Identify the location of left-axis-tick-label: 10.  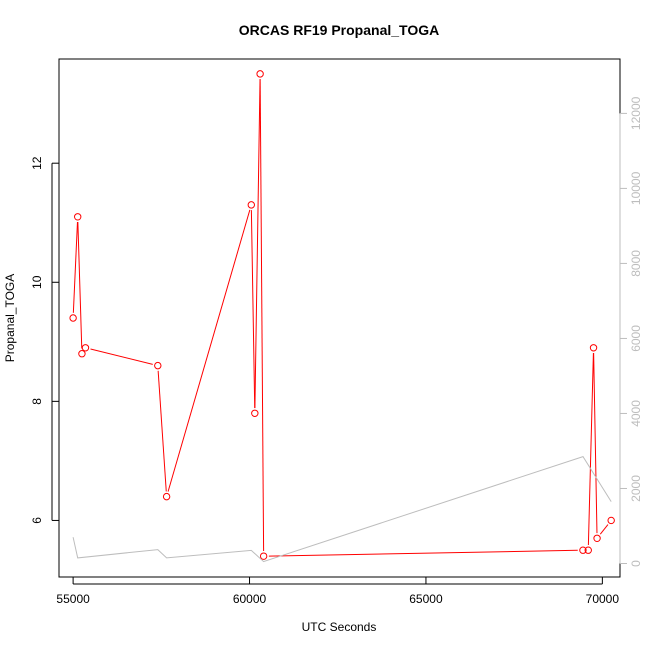
(37, 282).